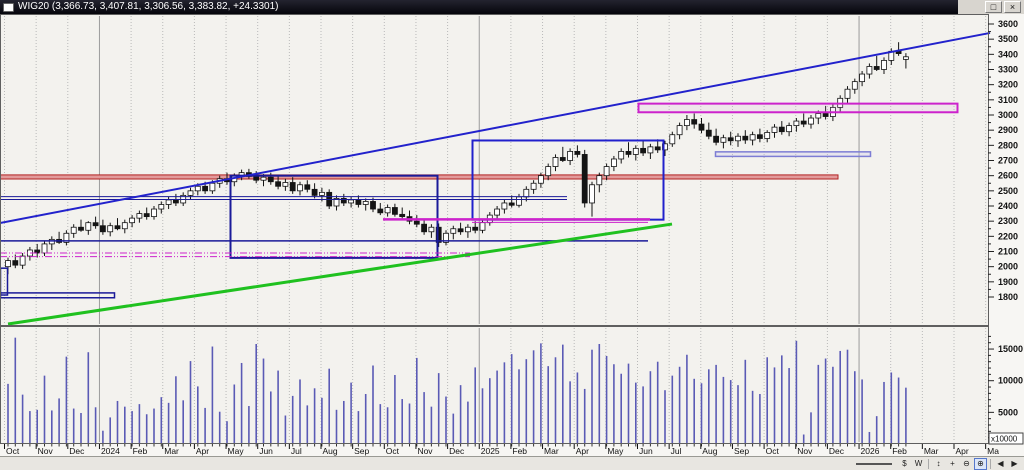 The image size is (1024, 470). What do you see at coordinates (1008, 70) in the screenshot?
I see `svg-text: 3300` at bounding box center [1008, 70].